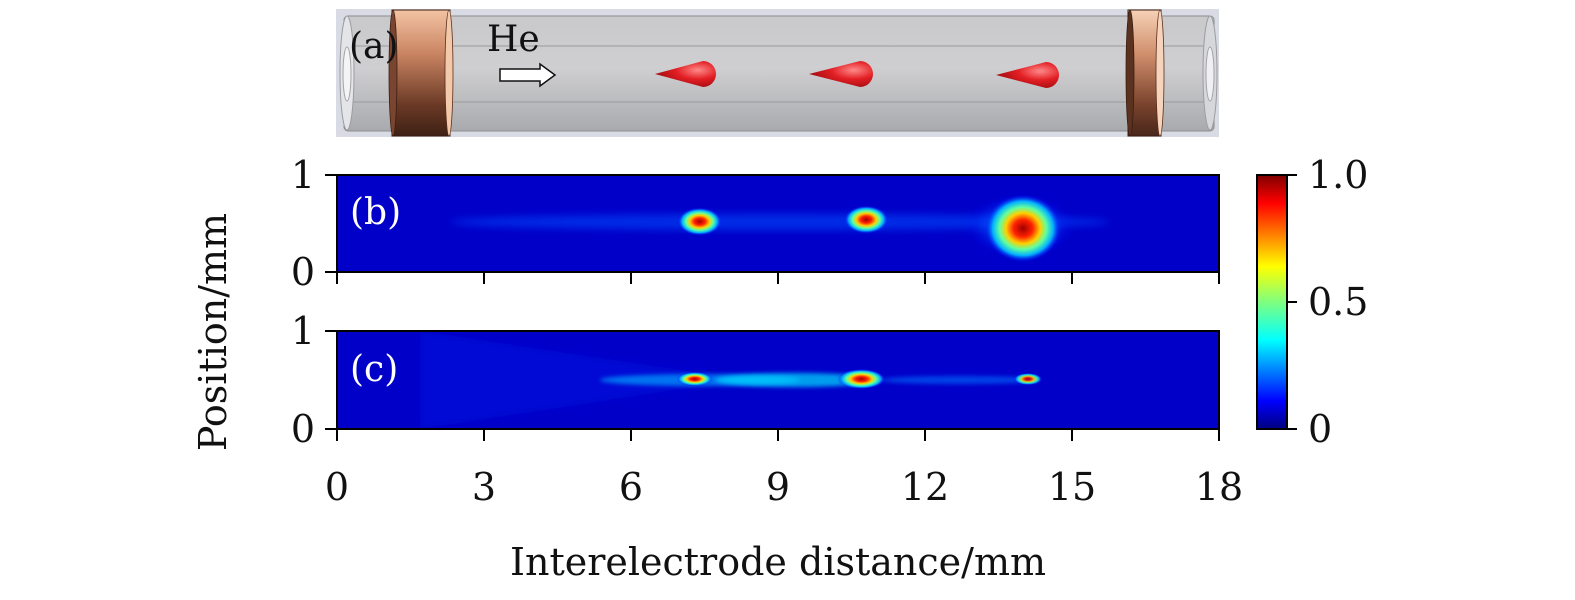 The height and width of the screenshot is (600, 1575). Describe the element at coordinates (560, 380) in the screenshot. I see `glow-cone` at that location.